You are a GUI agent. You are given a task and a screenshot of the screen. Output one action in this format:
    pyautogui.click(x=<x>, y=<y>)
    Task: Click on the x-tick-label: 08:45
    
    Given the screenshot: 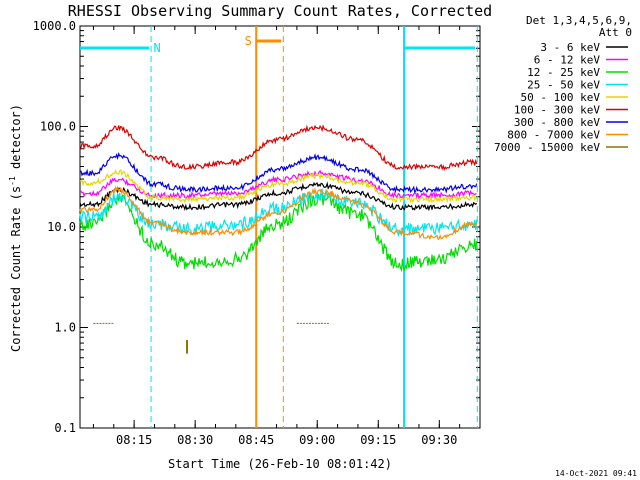 What is the action you would take?
    pyautogui.click(x=256, y=440)
    